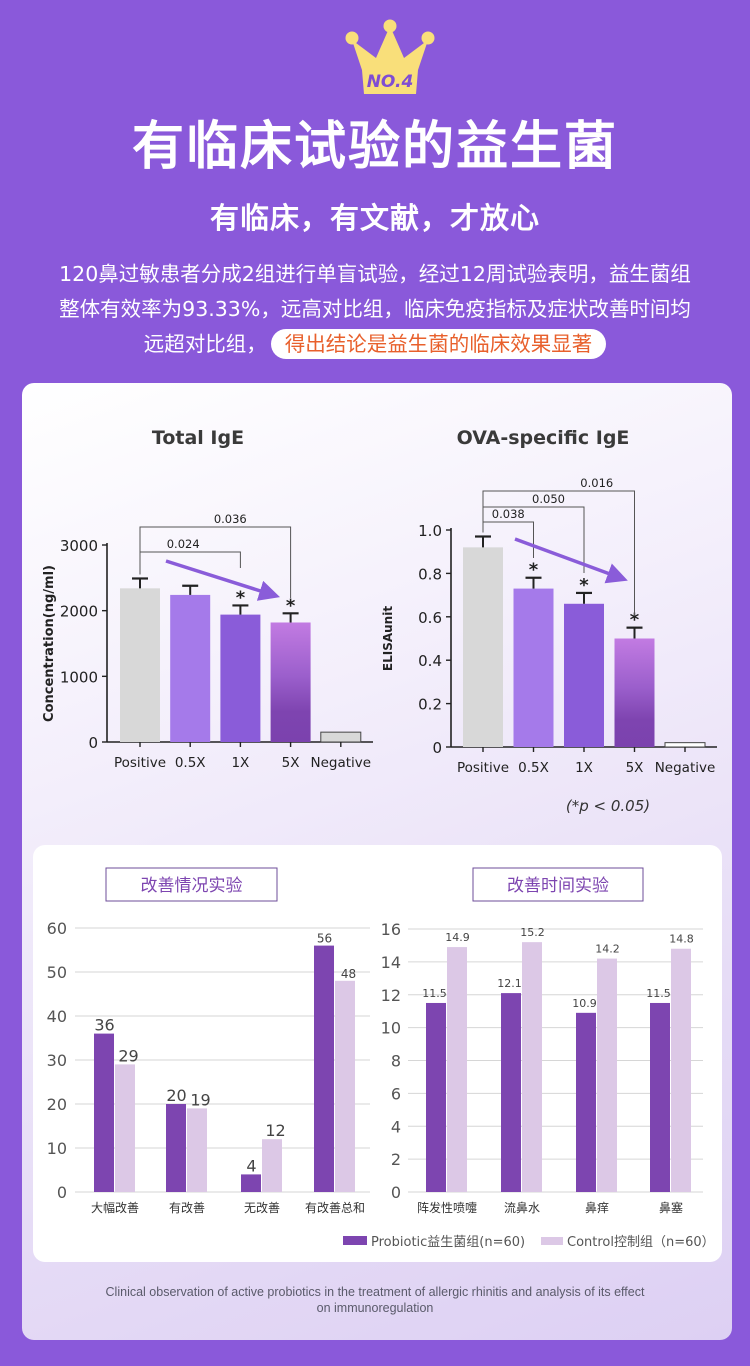 The height and width of the screenshot is (1366, 750). I want to click on rank-badge-label: NO.4, so click(390, 82).